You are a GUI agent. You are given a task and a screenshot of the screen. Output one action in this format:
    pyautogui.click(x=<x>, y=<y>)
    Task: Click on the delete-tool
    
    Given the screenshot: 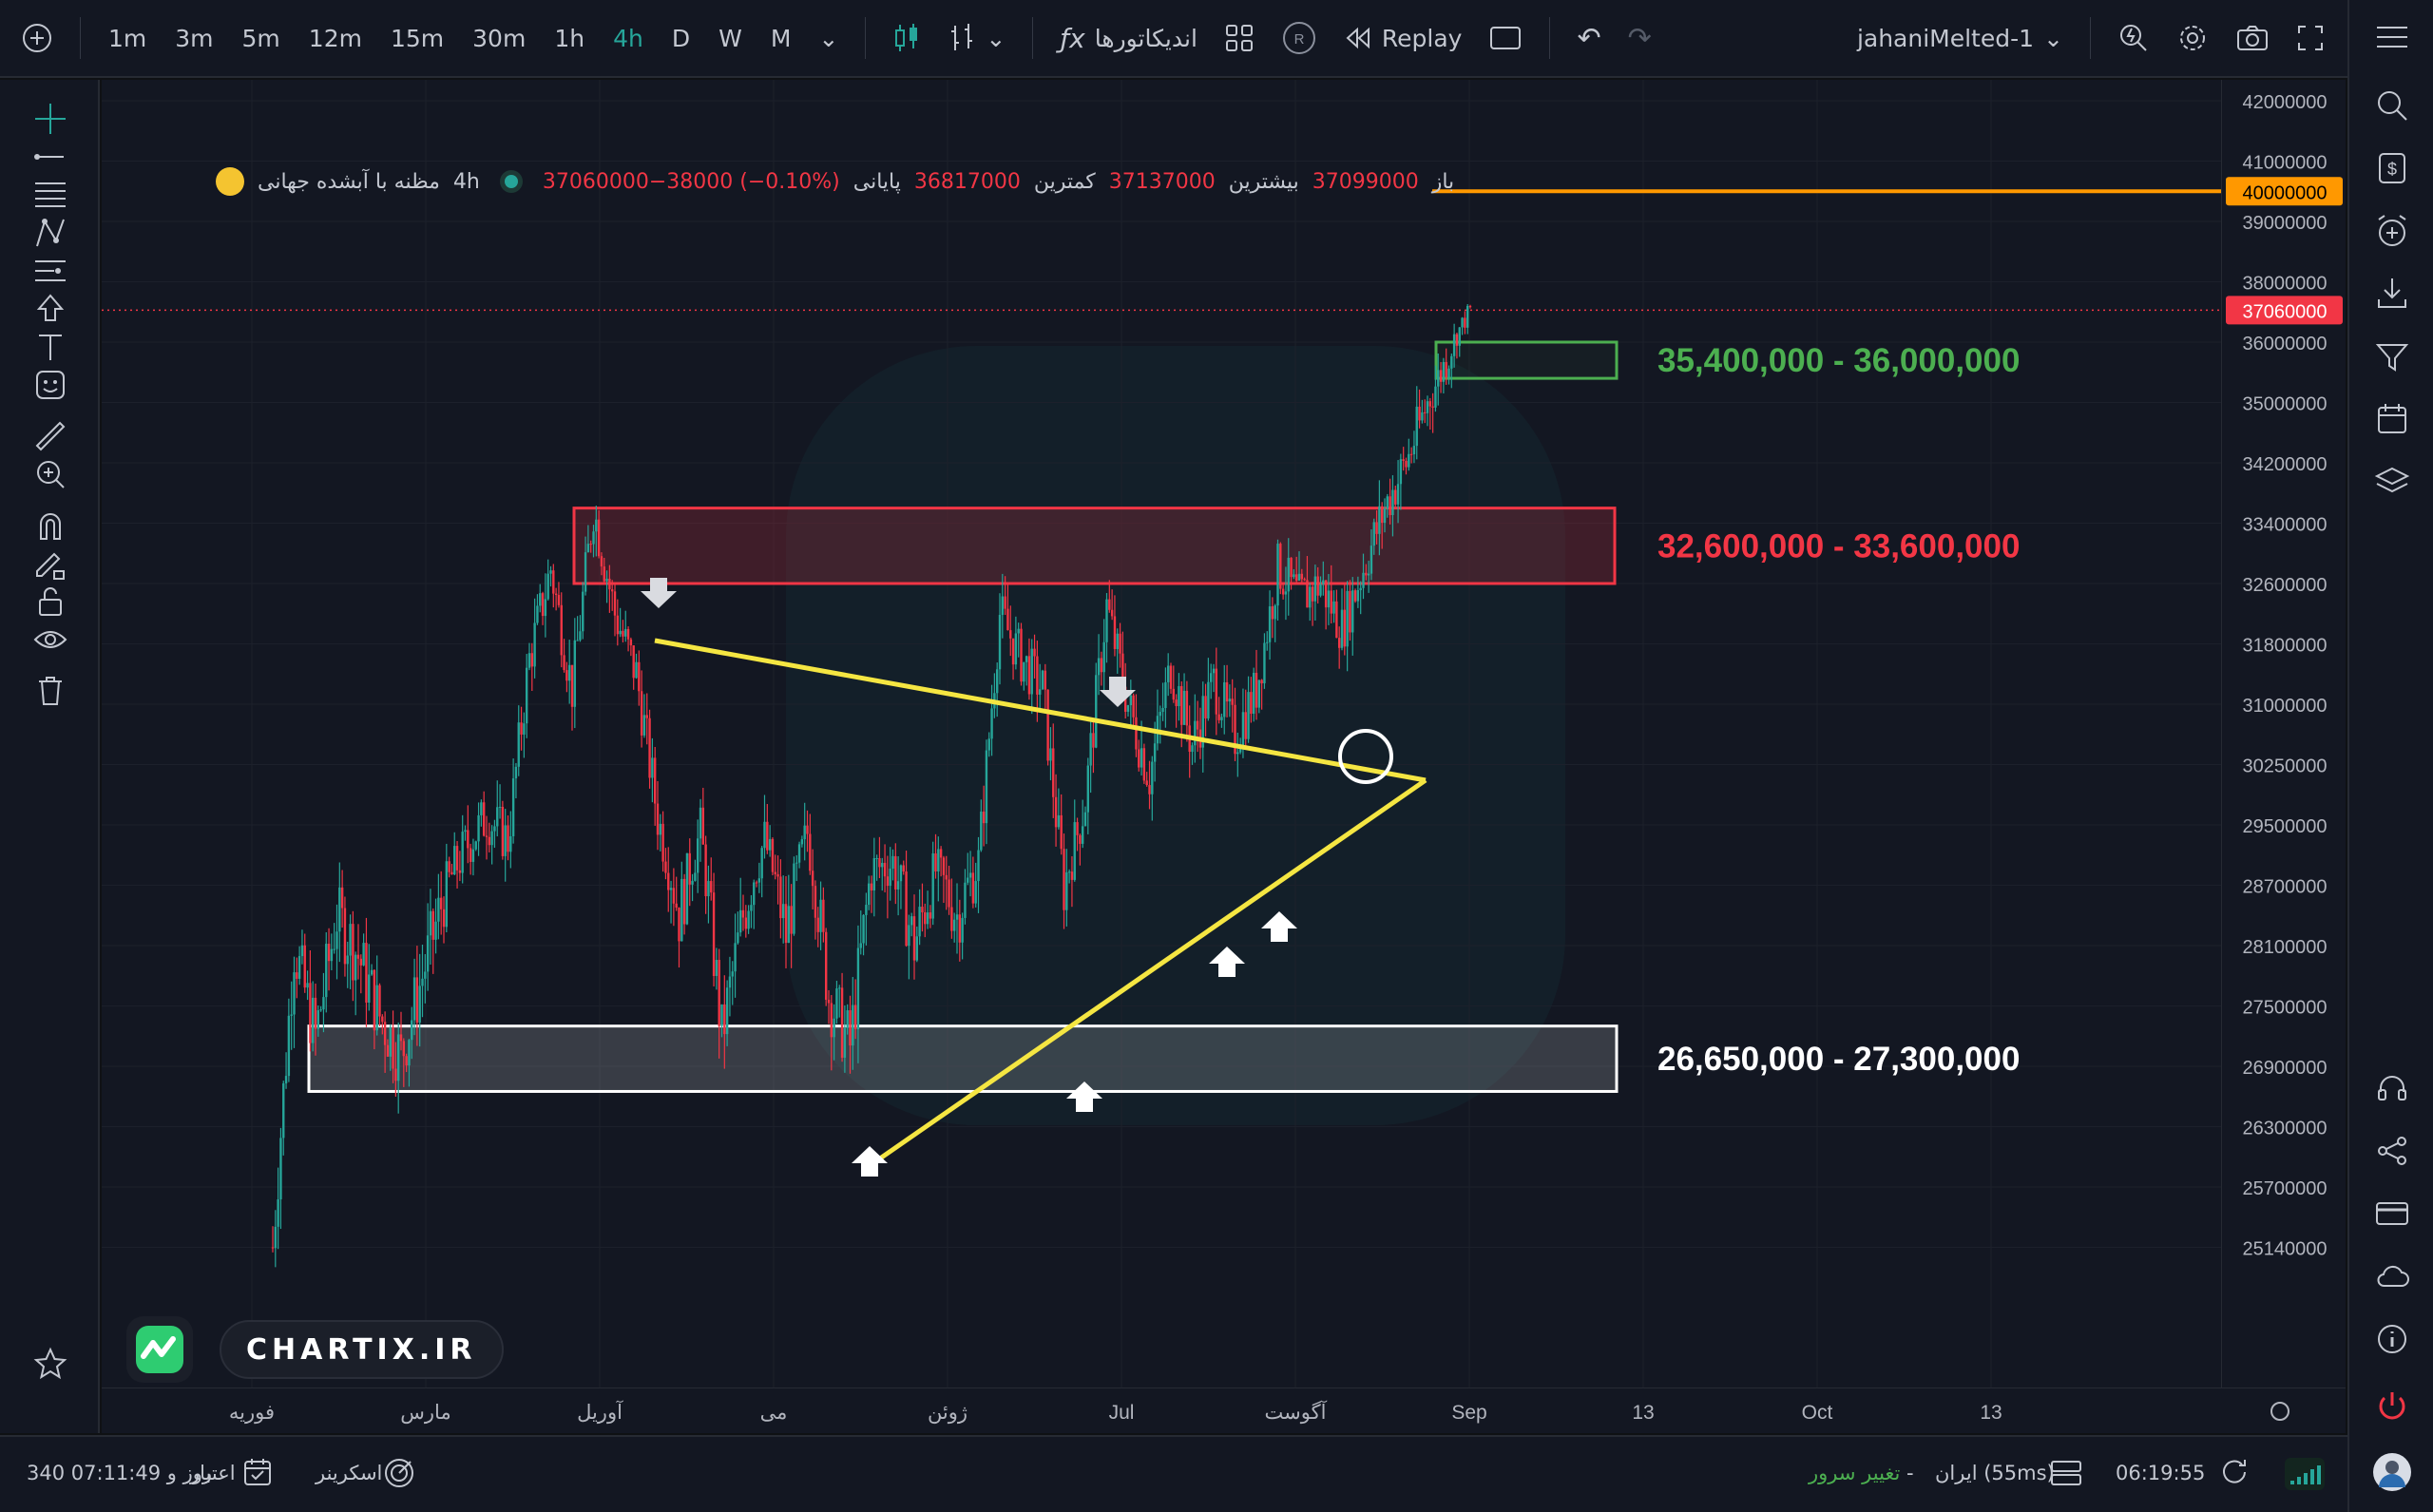 What is the action you would take?
    pyautogui.click(x=50, y=691)
    